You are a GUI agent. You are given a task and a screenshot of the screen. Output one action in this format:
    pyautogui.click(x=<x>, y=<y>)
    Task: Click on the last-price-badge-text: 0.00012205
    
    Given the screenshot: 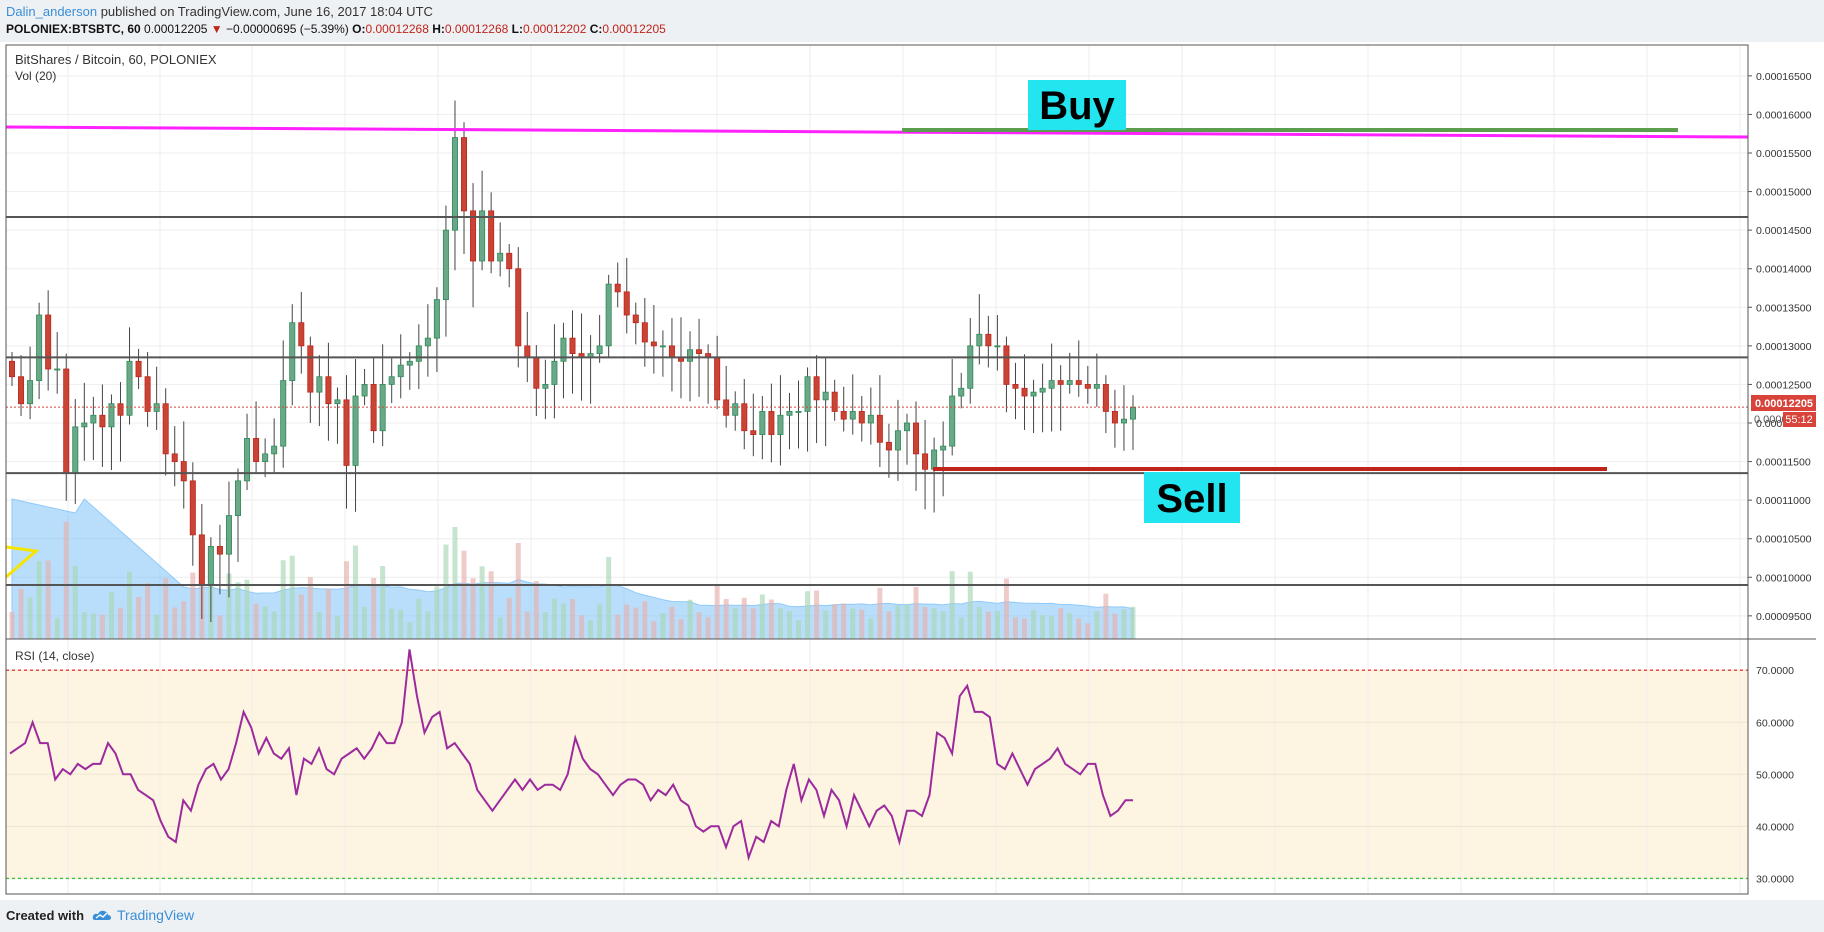 What is the action you would take?
    pyautogui.click(x=1784, y=404)
    